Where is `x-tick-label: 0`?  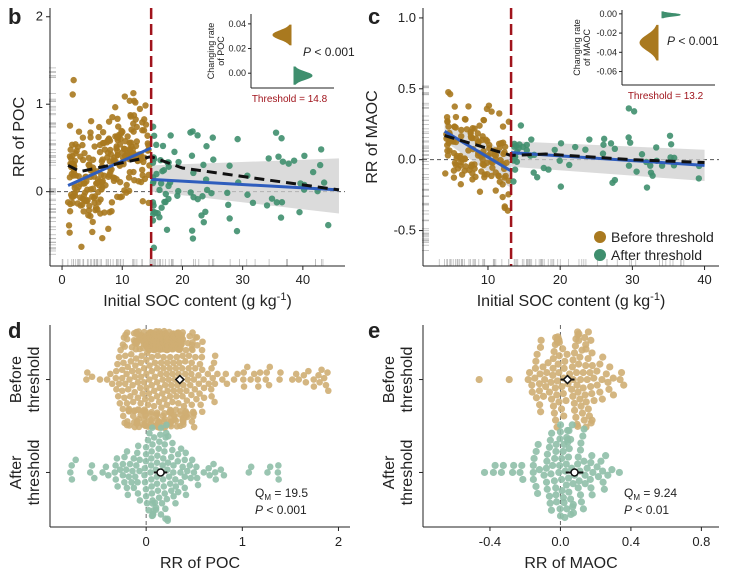 x-tick-label: 0 is located at coordinates (146, 541).